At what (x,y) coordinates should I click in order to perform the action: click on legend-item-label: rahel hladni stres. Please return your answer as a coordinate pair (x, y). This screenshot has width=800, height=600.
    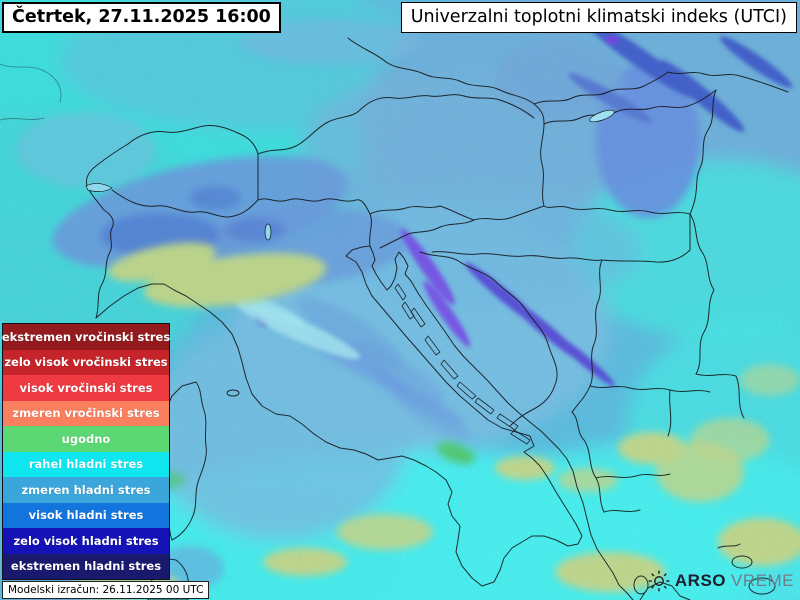
    Looking at the image, I should click on (86, 464).